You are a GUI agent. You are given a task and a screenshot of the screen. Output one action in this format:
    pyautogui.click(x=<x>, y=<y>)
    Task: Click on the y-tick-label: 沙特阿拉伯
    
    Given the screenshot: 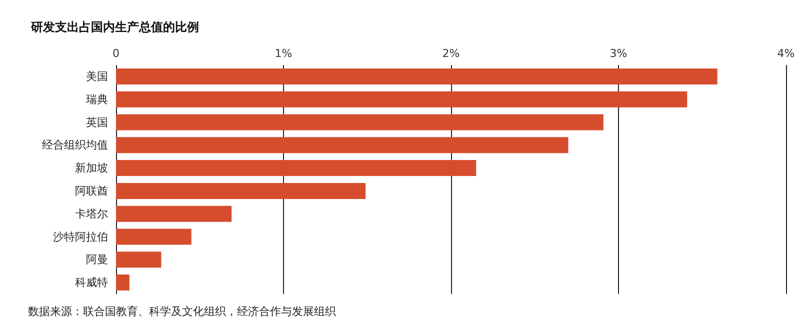 What is the action you would take?
    pyautogui.click(x=80, y=237)
    